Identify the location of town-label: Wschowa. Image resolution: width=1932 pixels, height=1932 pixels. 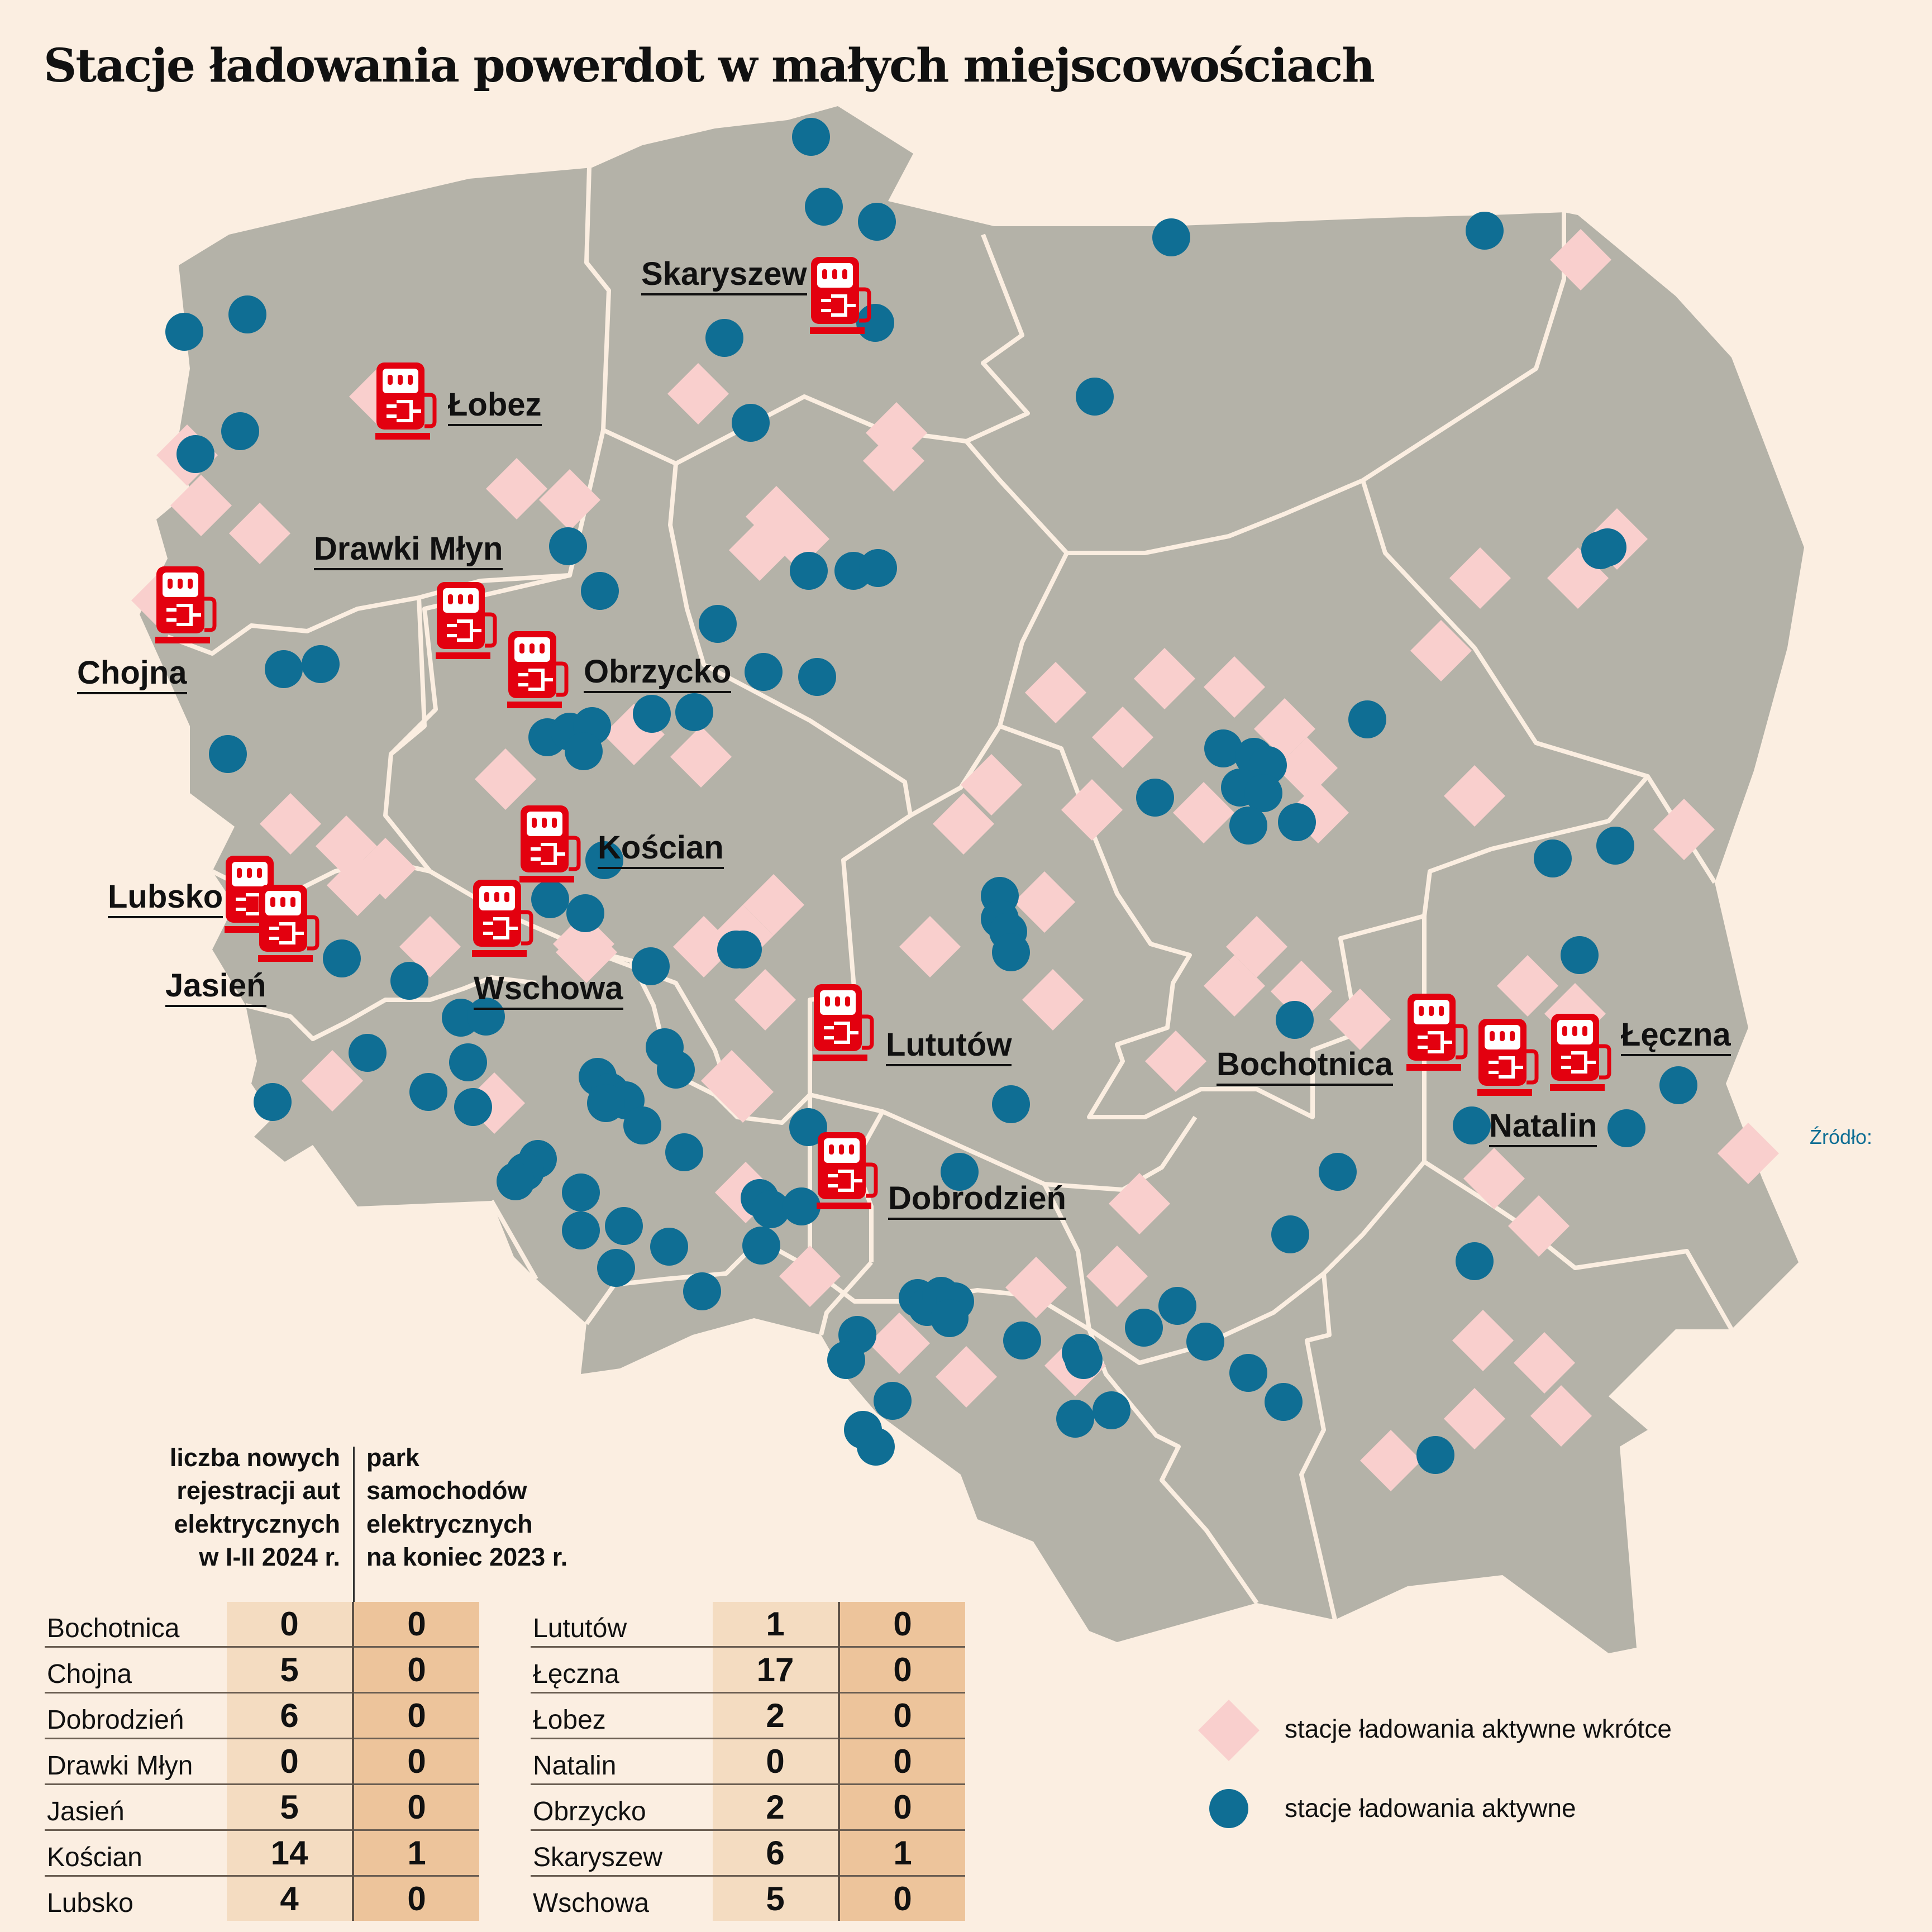
(548, 990).